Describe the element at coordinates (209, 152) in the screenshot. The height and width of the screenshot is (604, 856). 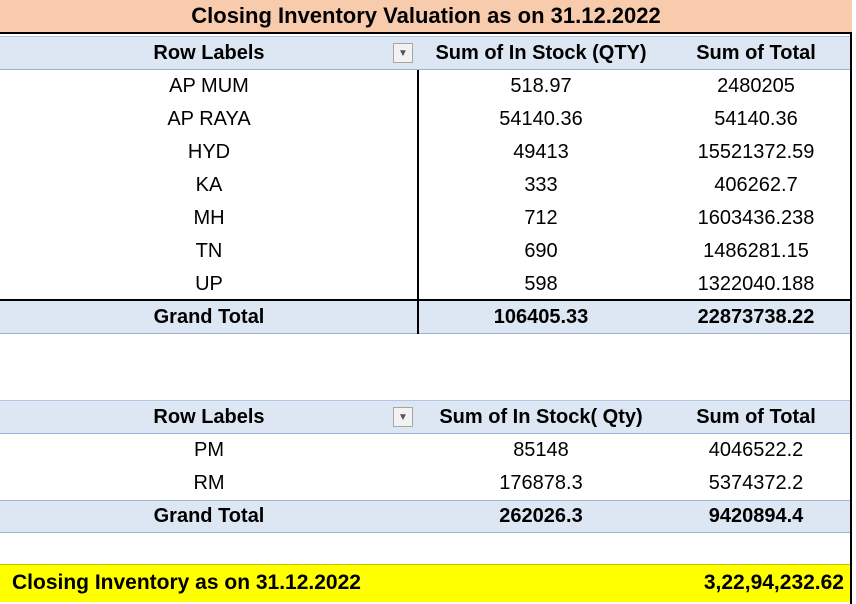
I see `row-label: HYD` at that location.